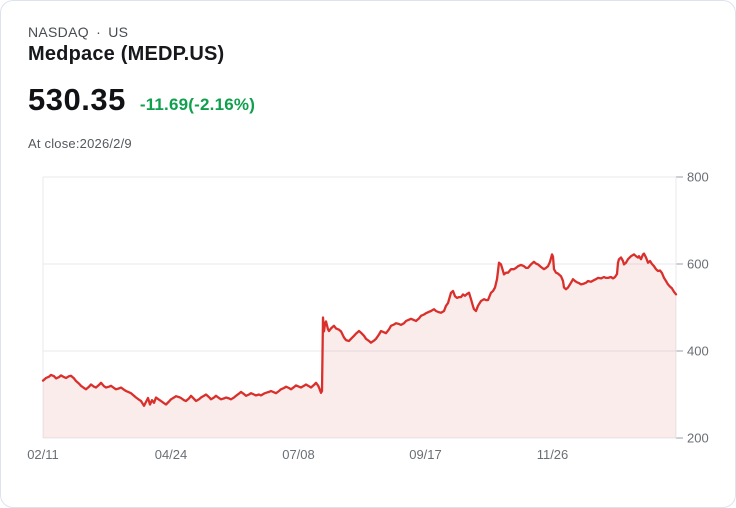 This screenshot has width=736, height=508. I want to click on y-axis-label: 200, so click(698, 438).